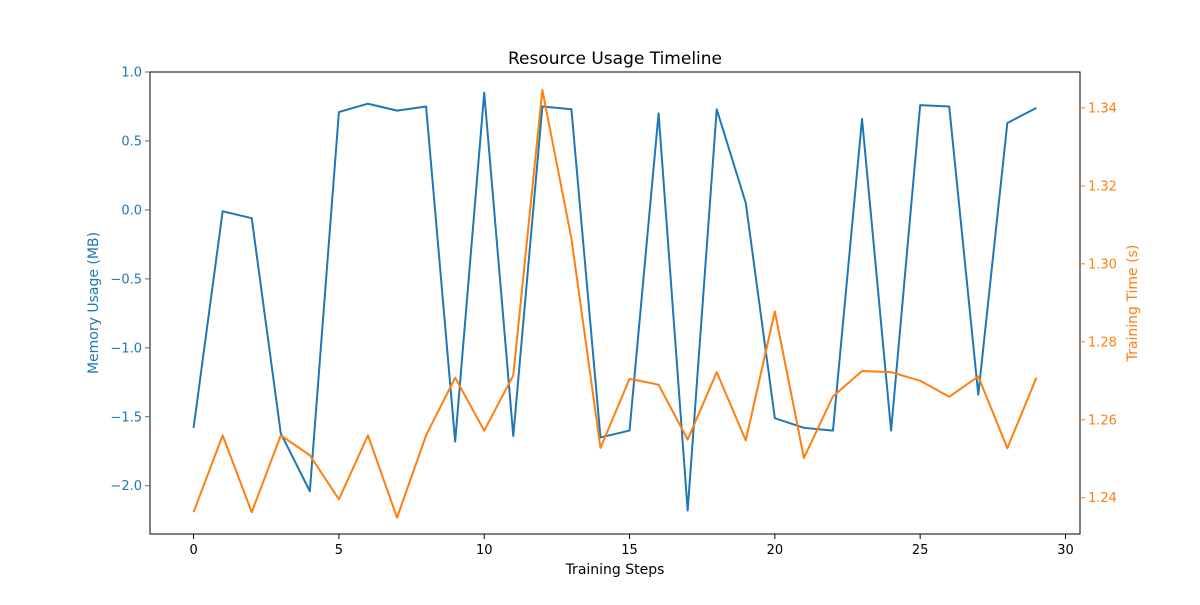 This screenshot has width=1200, height=605. I want to click on y-right-tick-label: 1.26, so click(1102, 420).